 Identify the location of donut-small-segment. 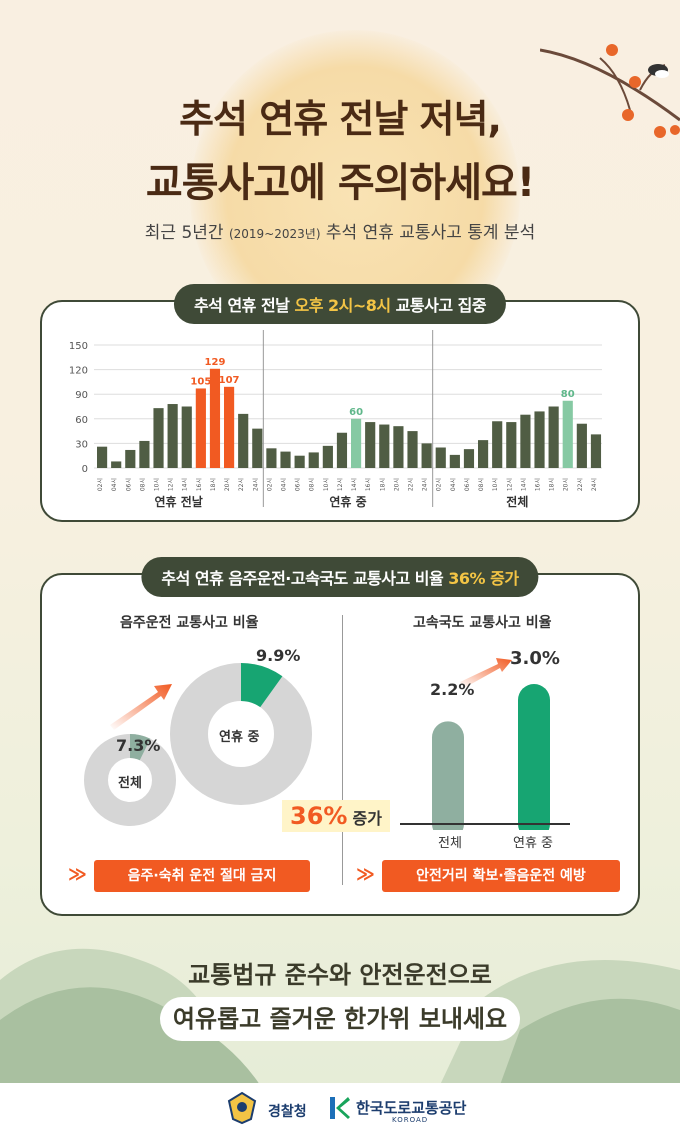
(130, 780).